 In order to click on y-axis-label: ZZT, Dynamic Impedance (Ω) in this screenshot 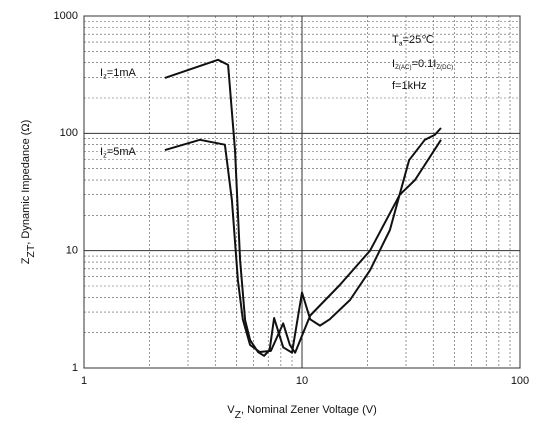, I will do `click(28, 192)`.